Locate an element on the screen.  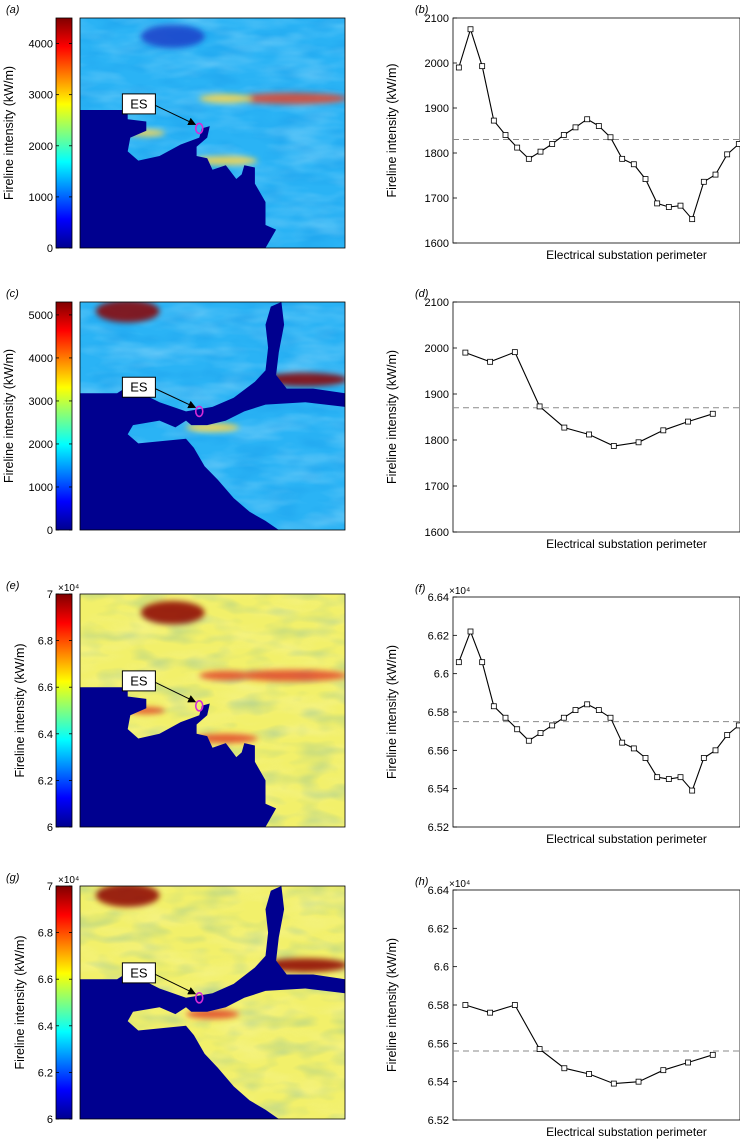
y-tick-label: 2000 is located at coordinates (437, 349).